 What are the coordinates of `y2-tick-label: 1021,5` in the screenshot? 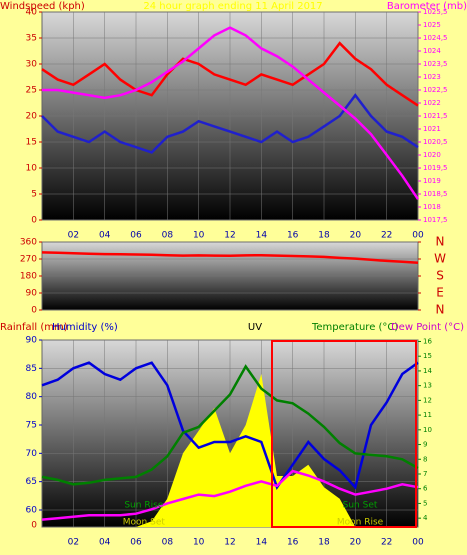 It's located at (435, 116).